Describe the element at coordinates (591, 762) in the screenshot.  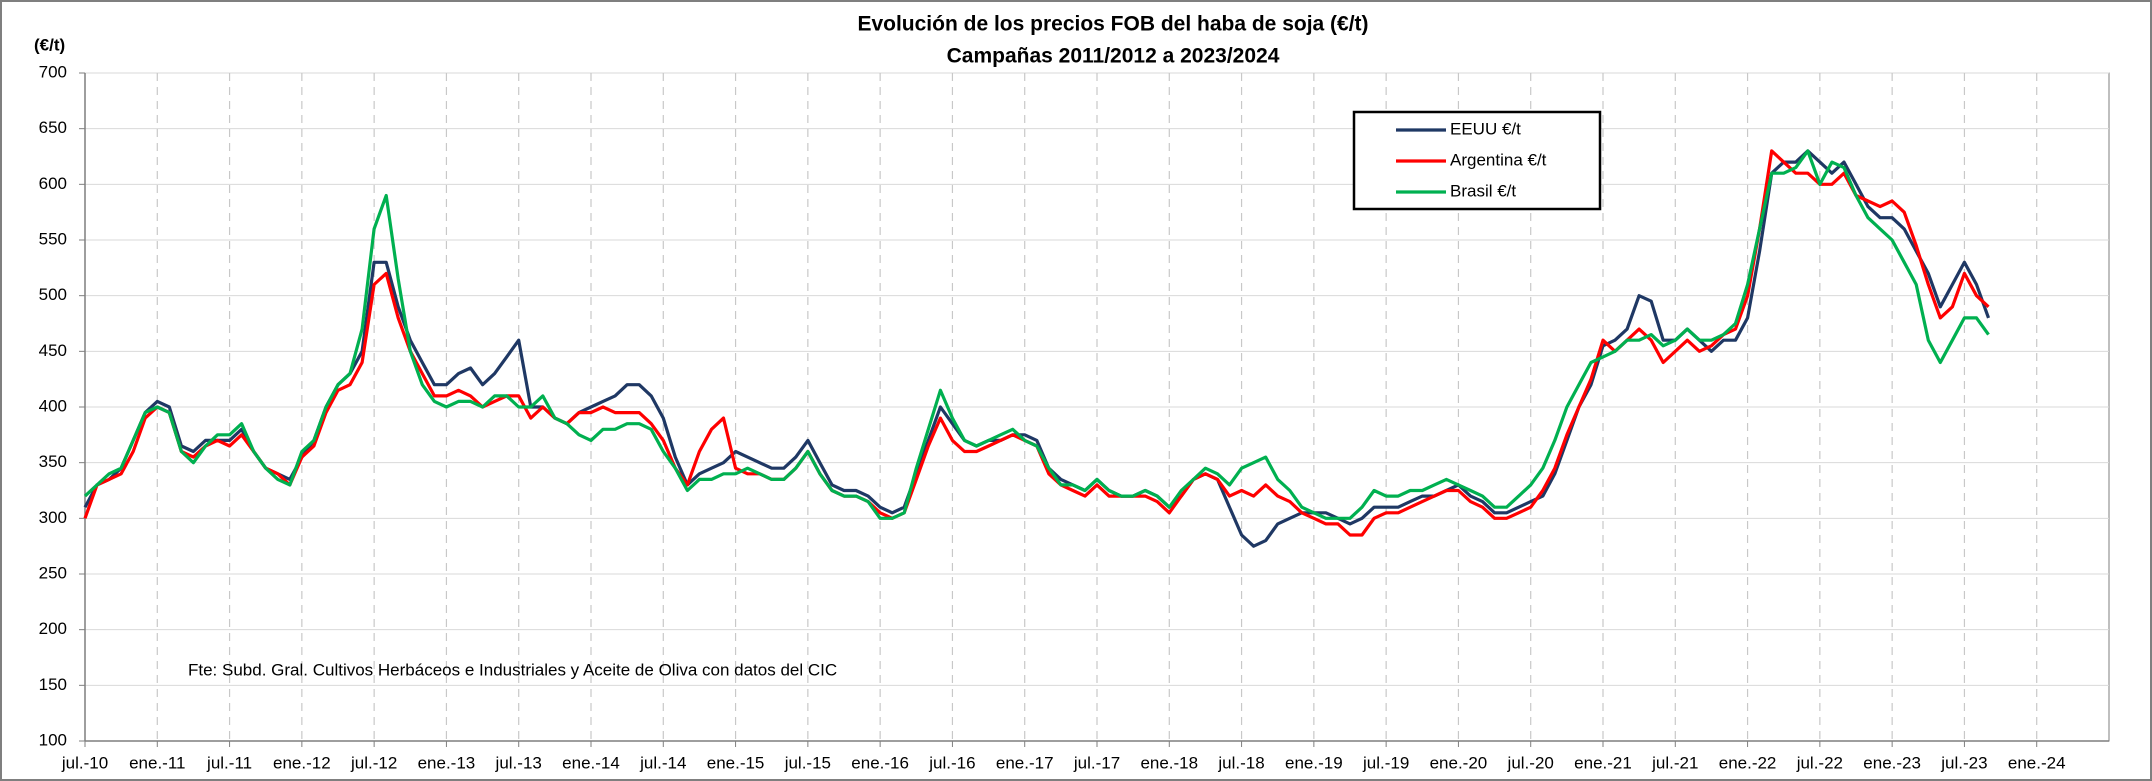
I see `x-tick-label: ene.-14` at that location.